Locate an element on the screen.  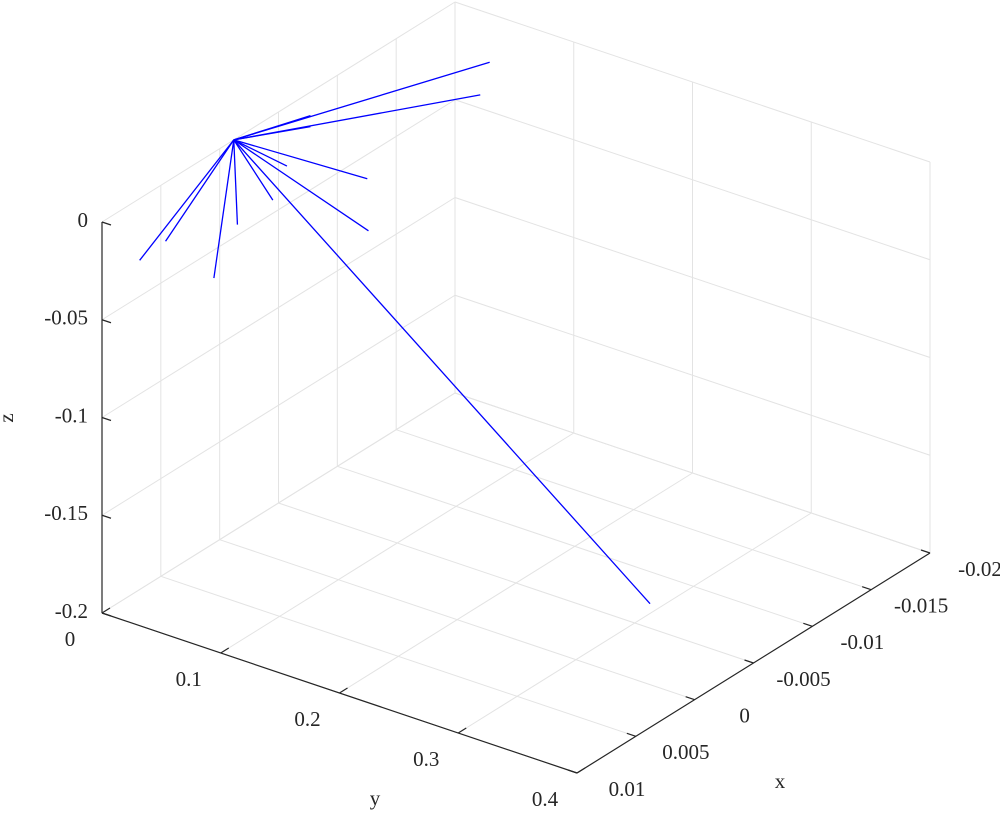
y-tick-label: 0.2 is located at coordinates (307, 719).